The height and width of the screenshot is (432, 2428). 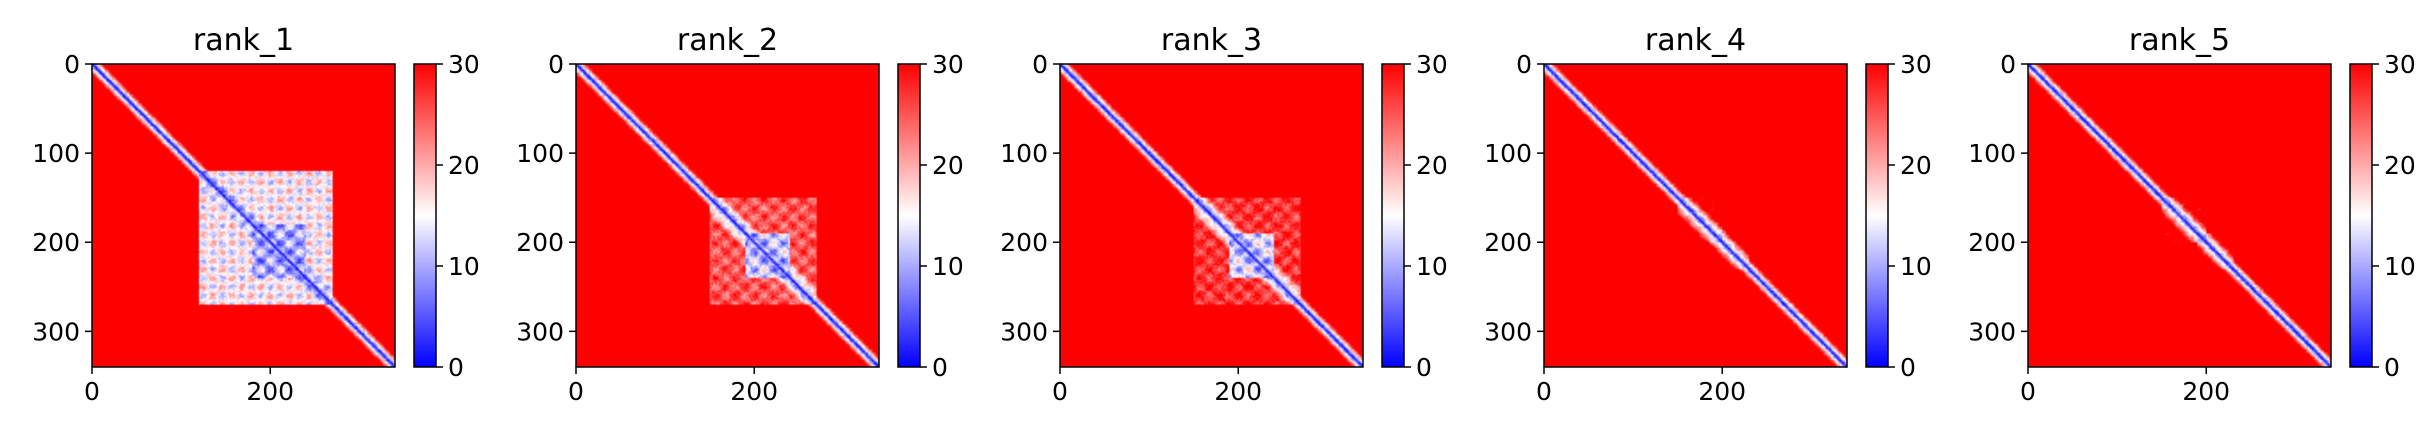 What do you see at coordinates (727, 40) in the screenshot?
I see `panel-title: rank_2` at bounding box center [727, 40].